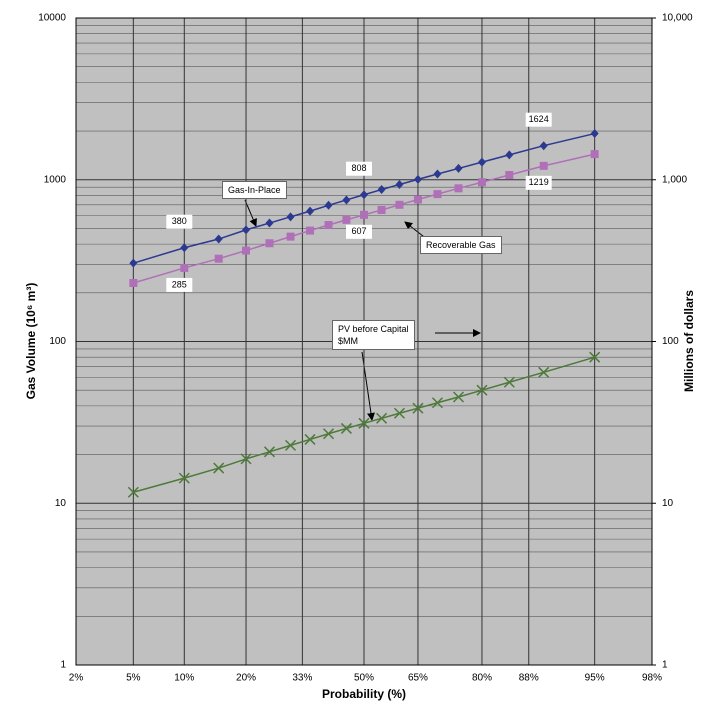 The height and width of the screenshot is (713, 723). I want to click on x-tick-label: 50%, so click(364, 678).